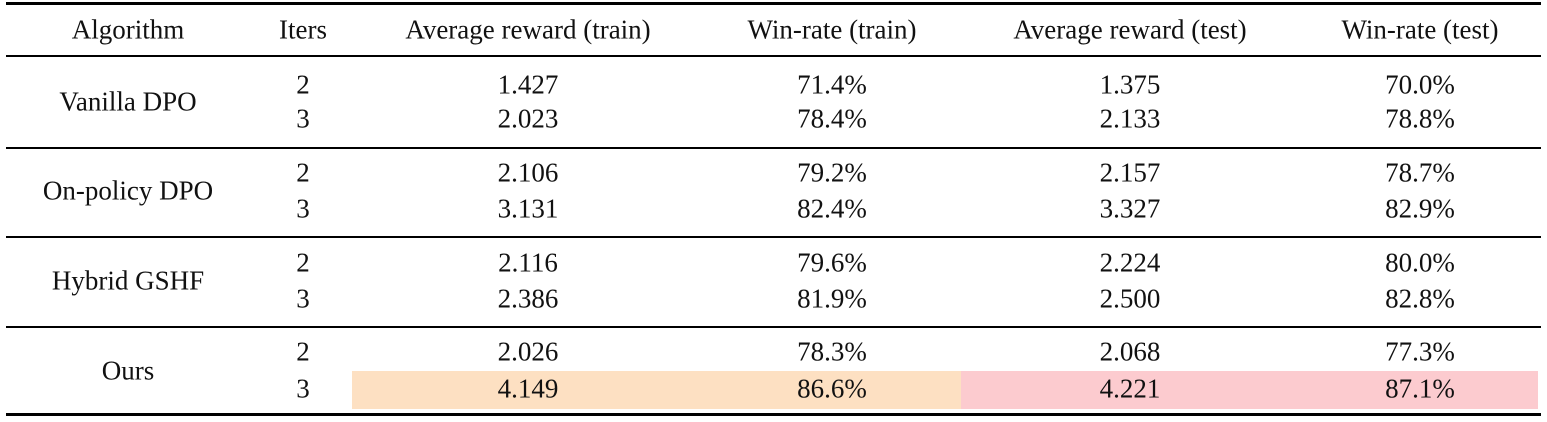  I want to click on value-cell: 1.375, so click(1130, 84).